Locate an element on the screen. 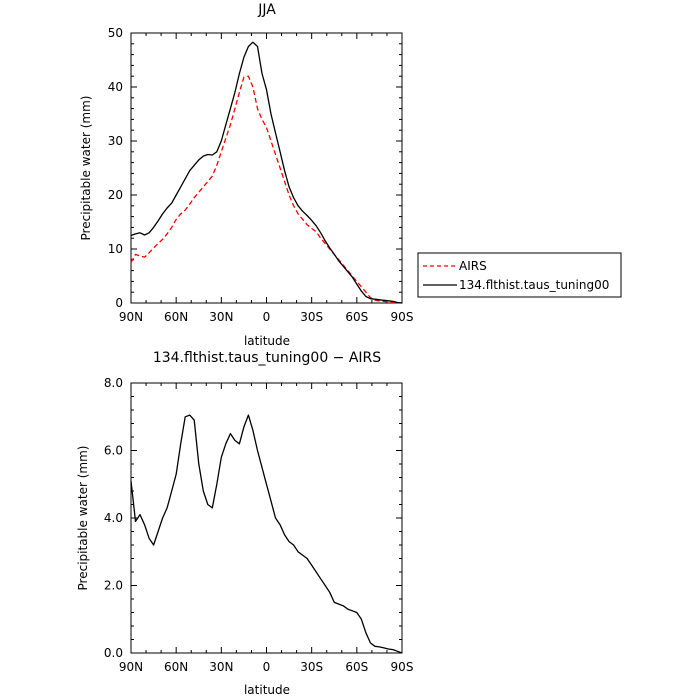 The width and height of the screenshot is (700, 700). legend-label-airs: AIRS is located at coordinates (473, 266).